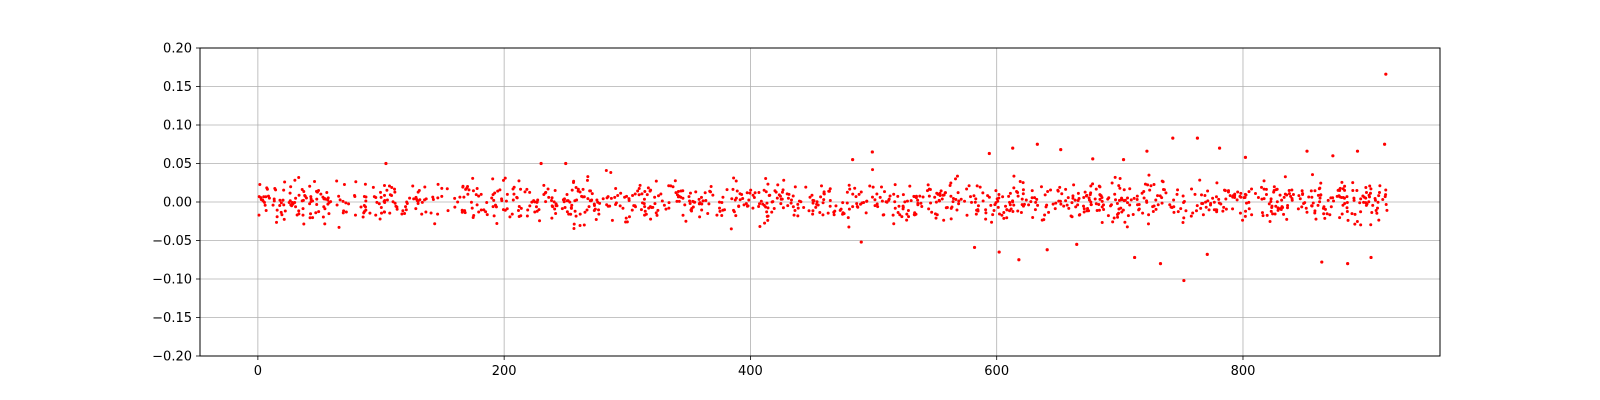  I want to click on y-tick-label: 0.10, so click(177, 126).